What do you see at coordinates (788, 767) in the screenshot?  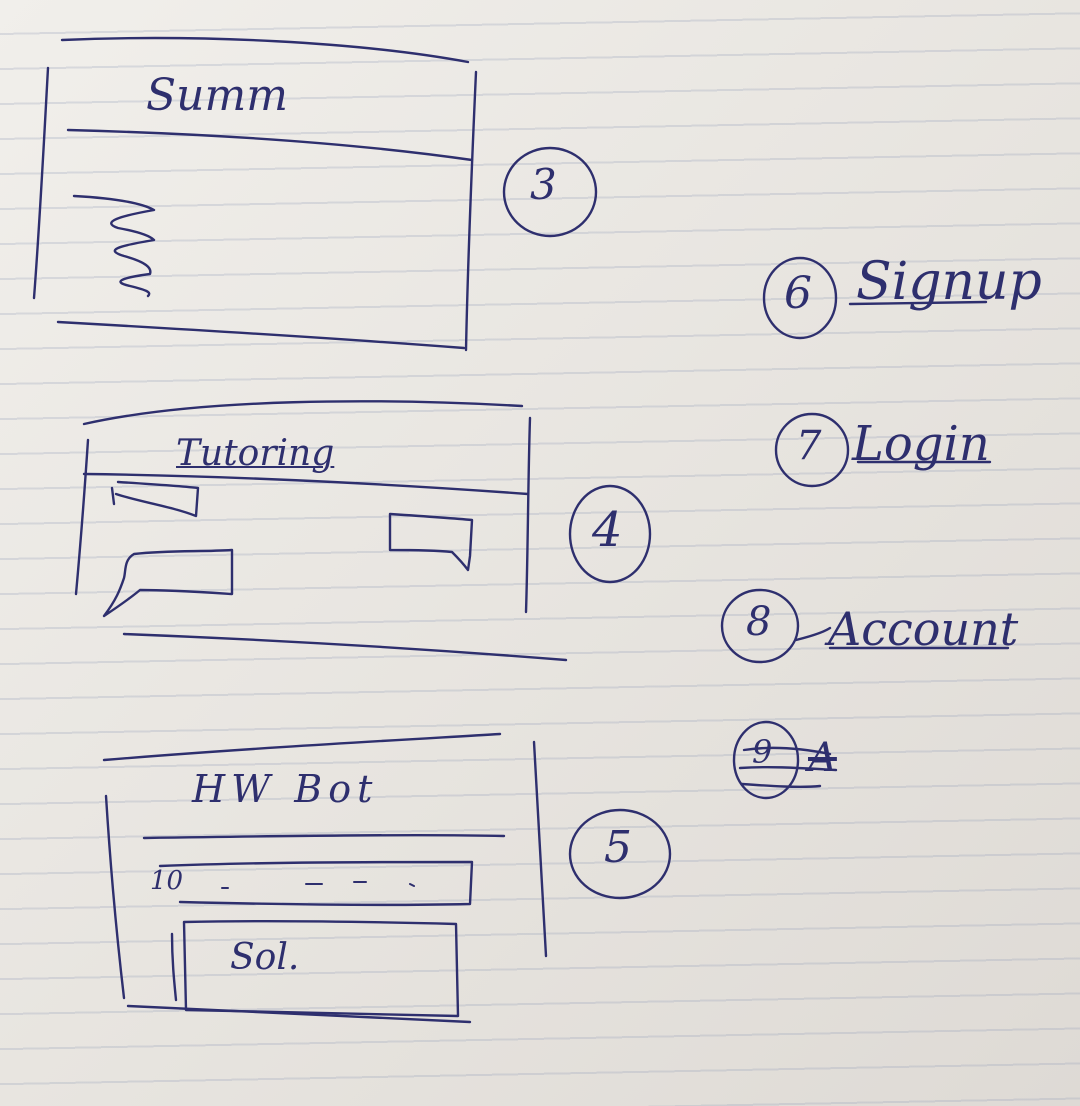 I see `crossed-out-scribble` at bounding box center [788, 767].